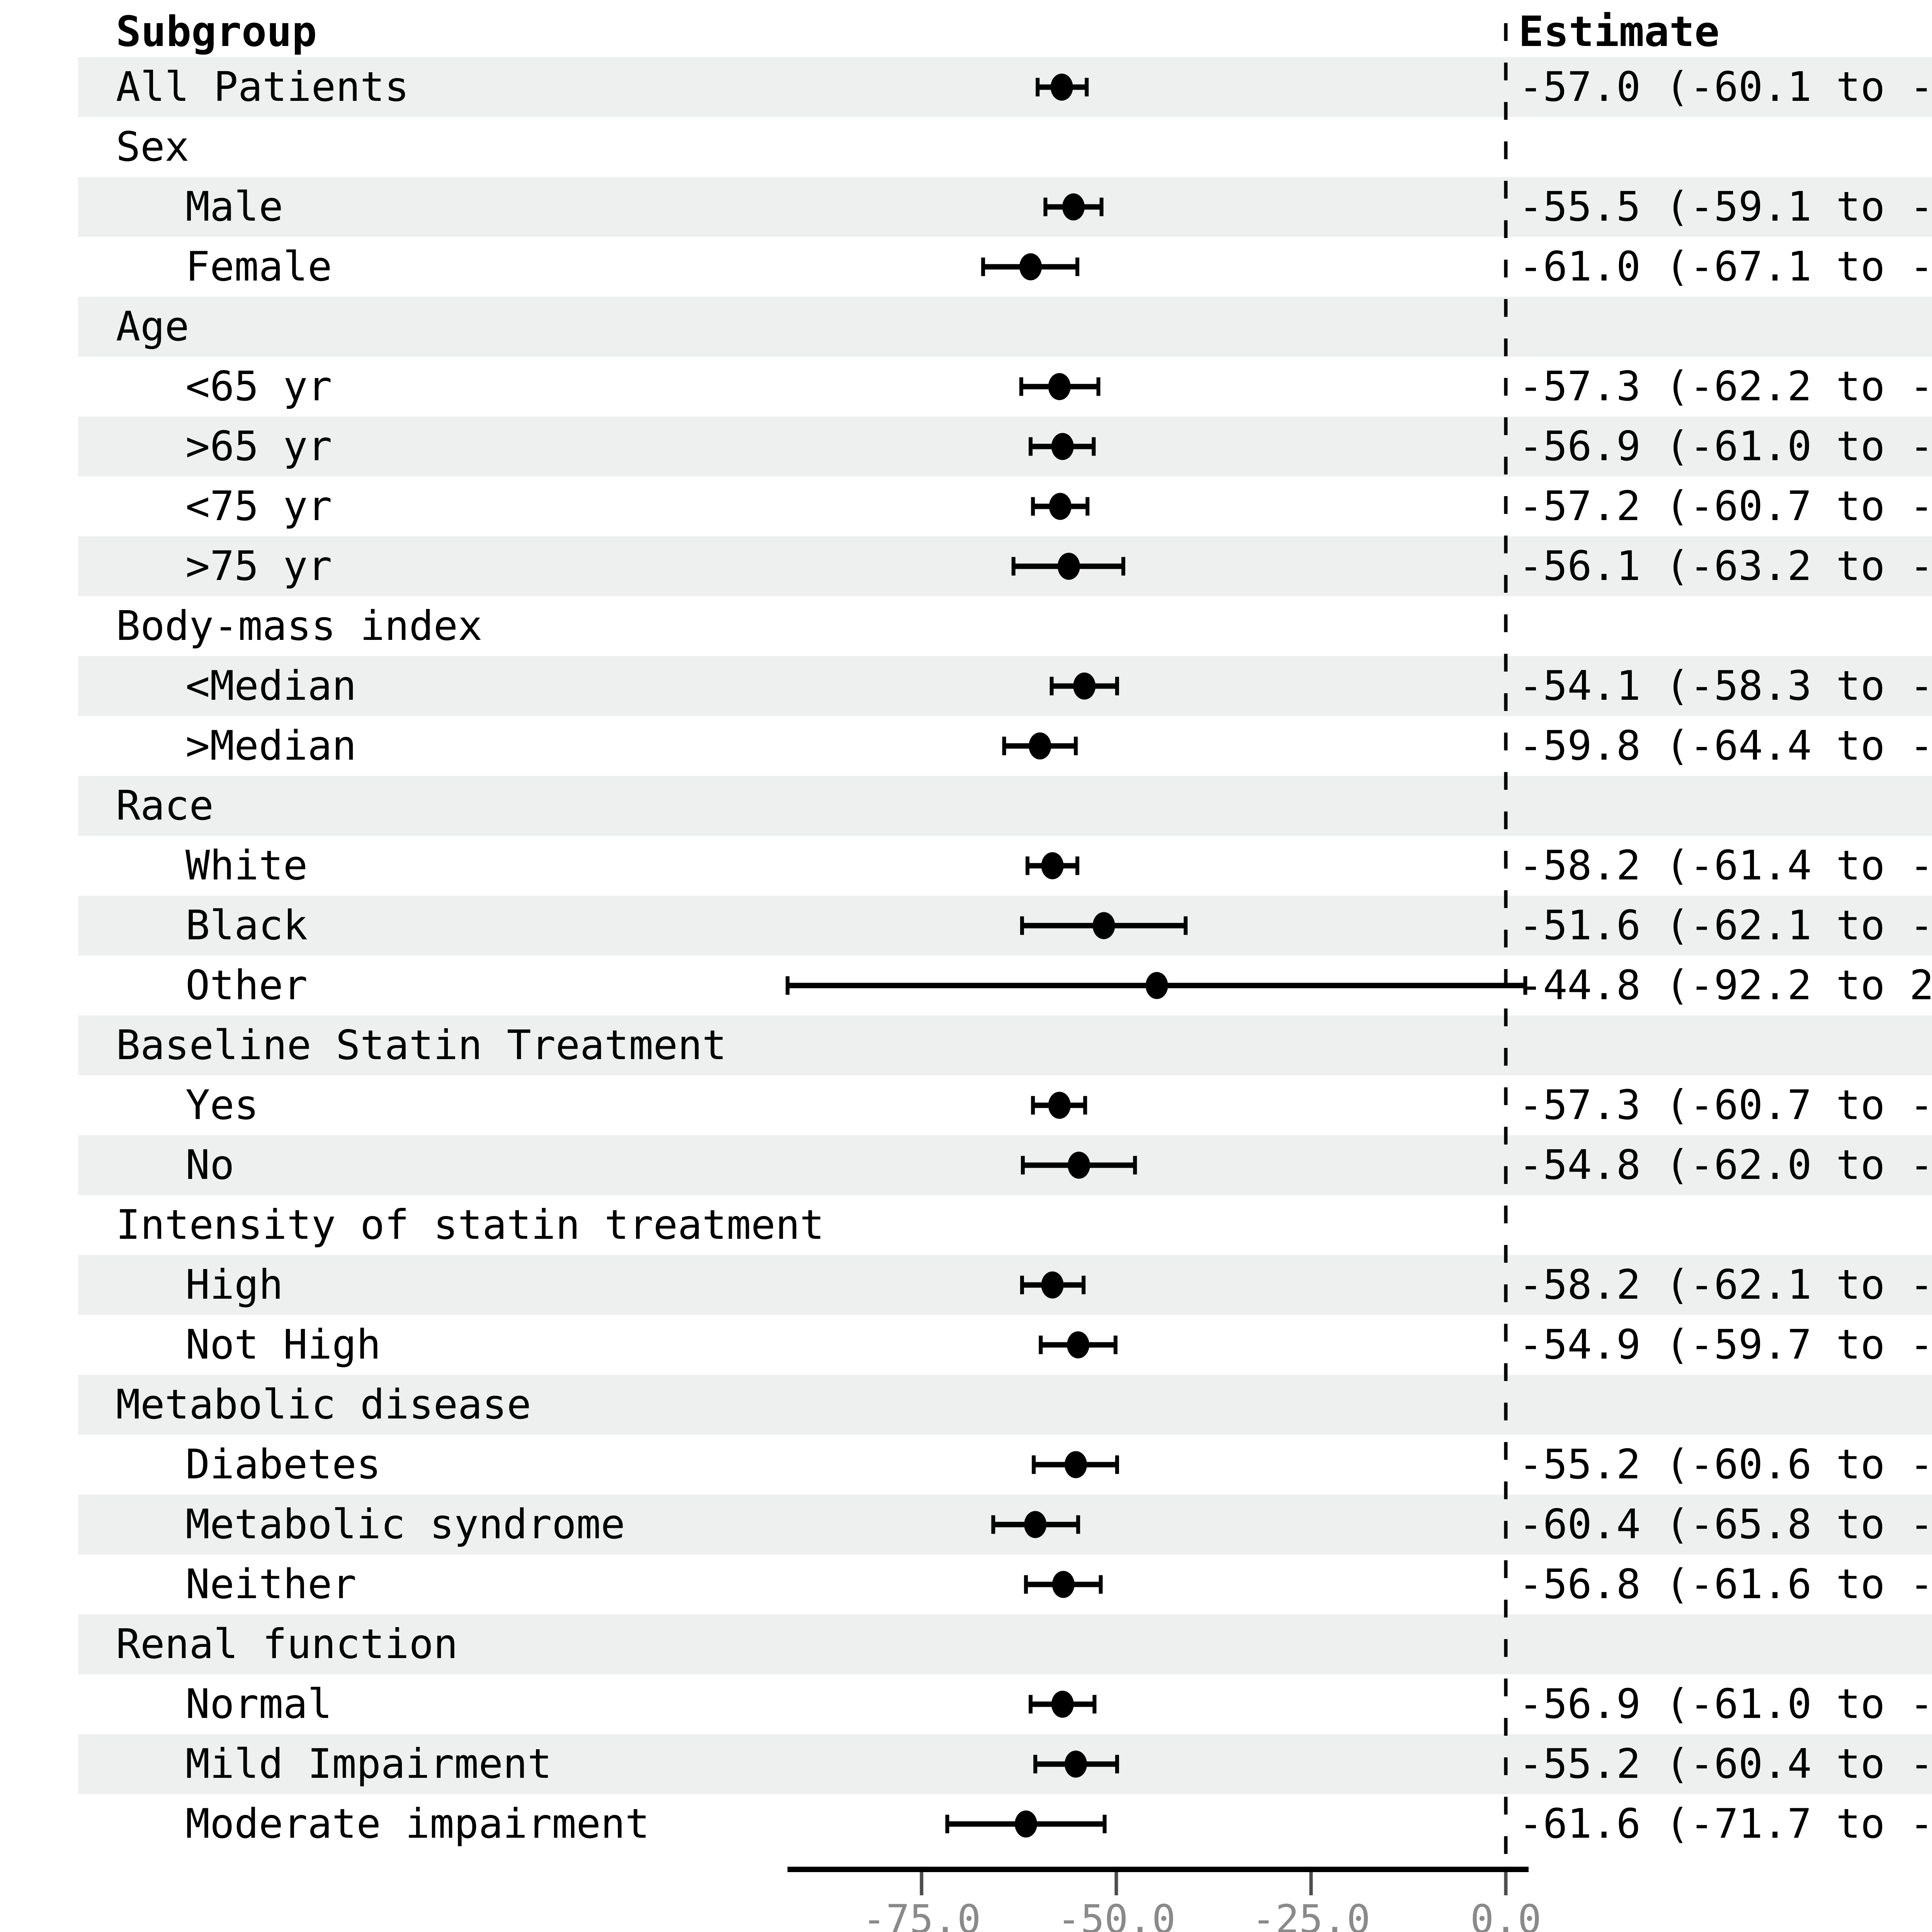 Image resolution: width=1932 pixels, height=1932 pixels. I want to click on subgroup-item-label: Female, so click(259, 266).